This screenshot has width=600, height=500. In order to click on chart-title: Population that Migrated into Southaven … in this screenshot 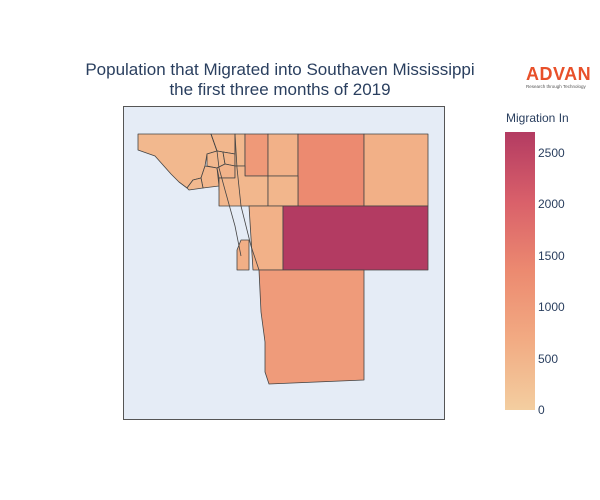, I will do `click(280, 80)`.